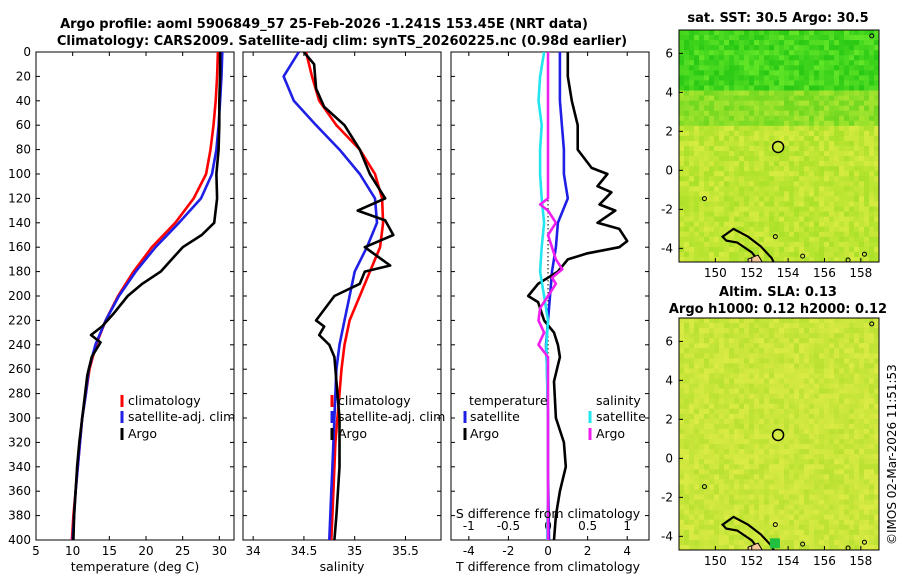 The height and width of the screenshot is (585, 900). Describe the element at coordinates (405, 551) in the screenshot. I see `x-tick-label: 35.5` at that location.